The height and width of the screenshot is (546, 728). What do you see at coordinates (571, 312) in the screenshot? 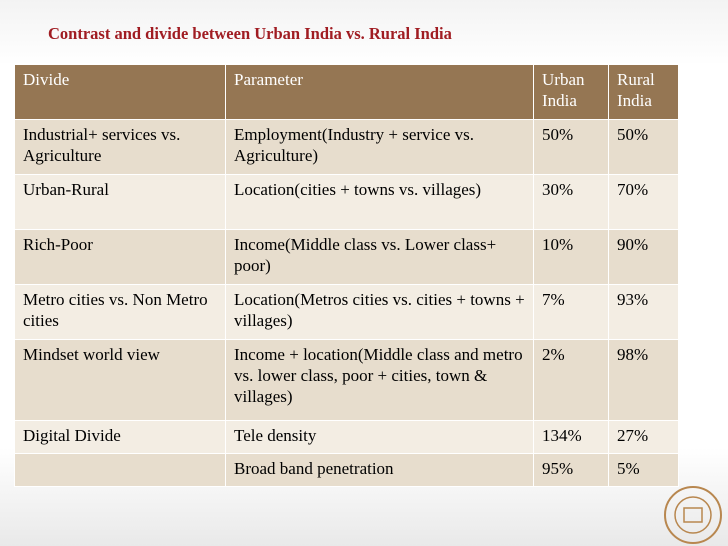
I see `table-cell: 7%` at bounding box center [571, 312].